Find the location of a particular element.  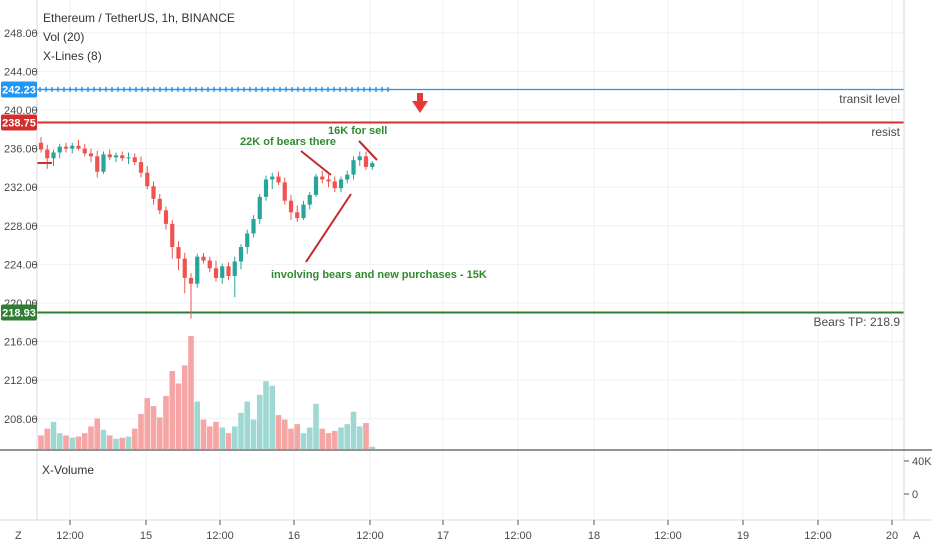

transit-level-markers is located at coordinates (214, 89).